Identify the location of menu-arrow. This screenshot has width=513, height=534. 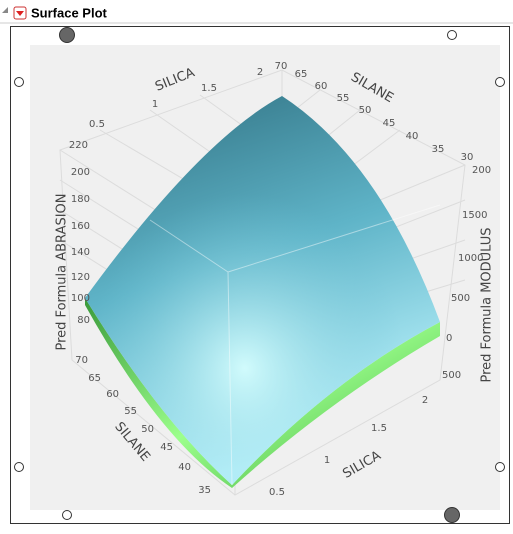
(20, 13).